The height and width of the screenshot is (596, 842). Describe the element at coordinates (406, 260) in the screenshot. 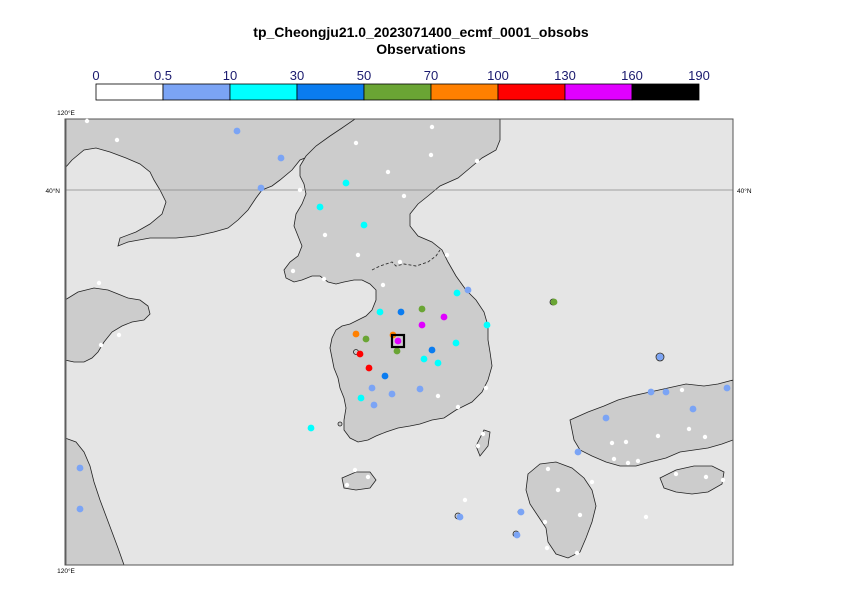

I see `border-dmz` at that location.